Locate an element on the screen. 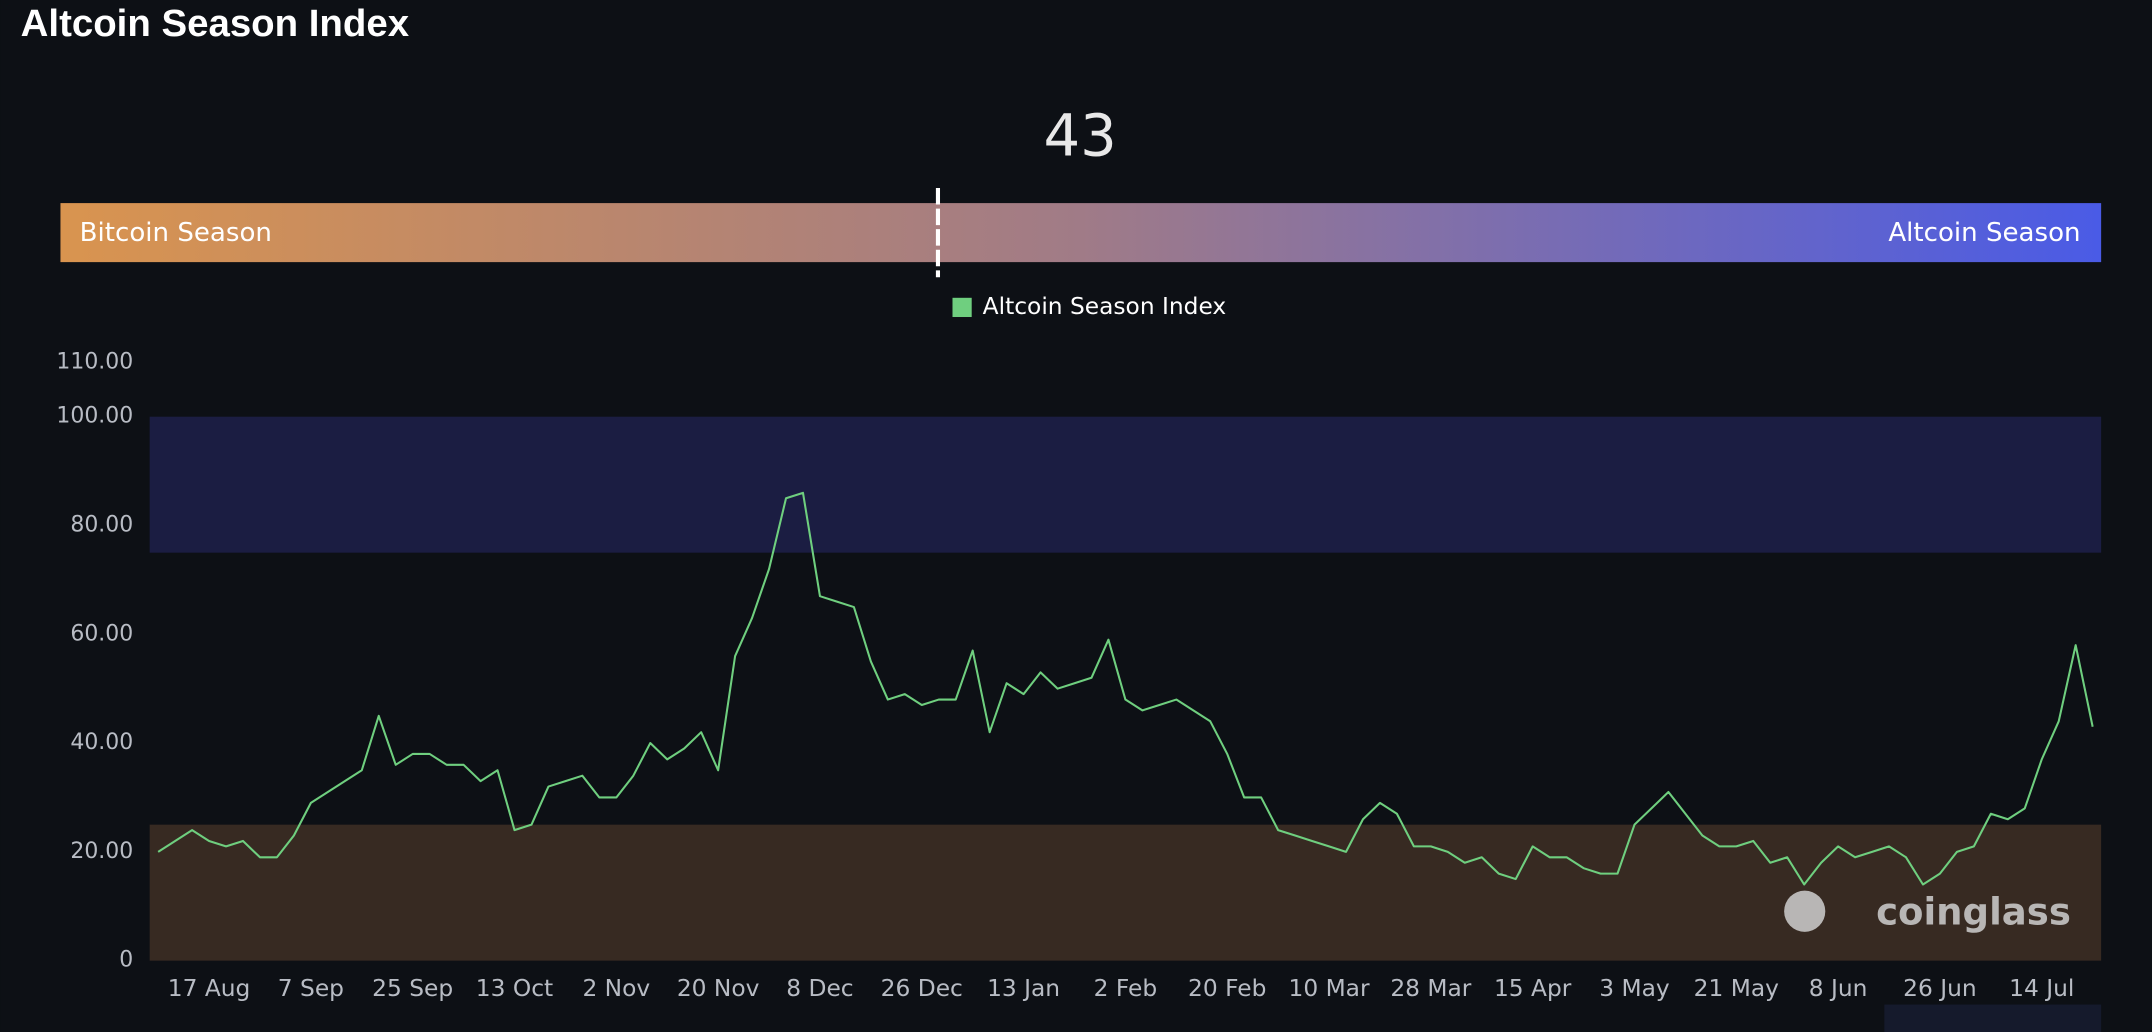 The image size is (2152, 1032). legend-label: Altcoin Season Index is located at coordinates (1105, 306).